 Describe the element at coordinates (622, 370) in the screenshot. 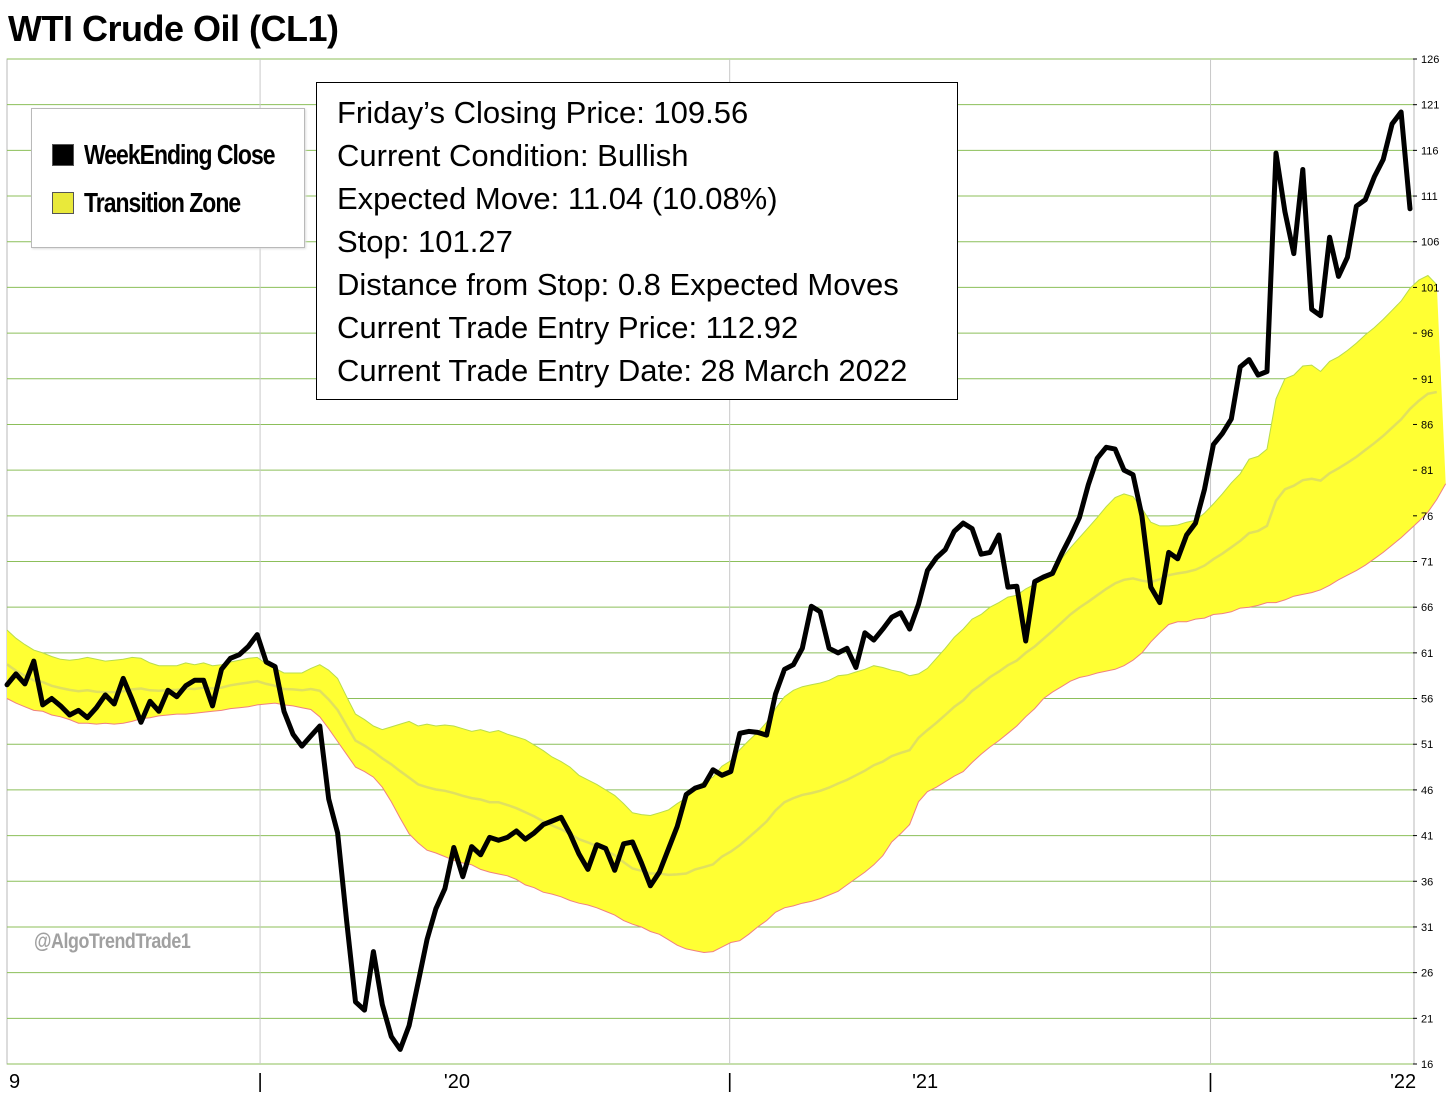

I see `info-entry-date: Current Trade Entry Date: 28 March 2022` at that location.